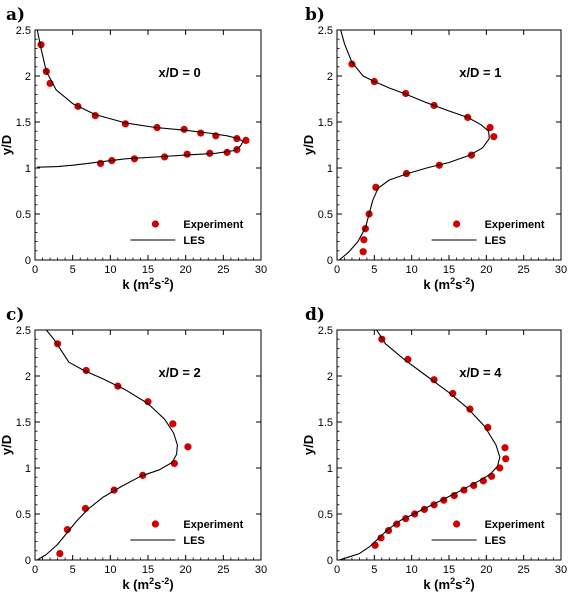  Describe the element at coordinates (480, 72) in the screenshot. I see `station-annotation: x/D = 1` at that location.